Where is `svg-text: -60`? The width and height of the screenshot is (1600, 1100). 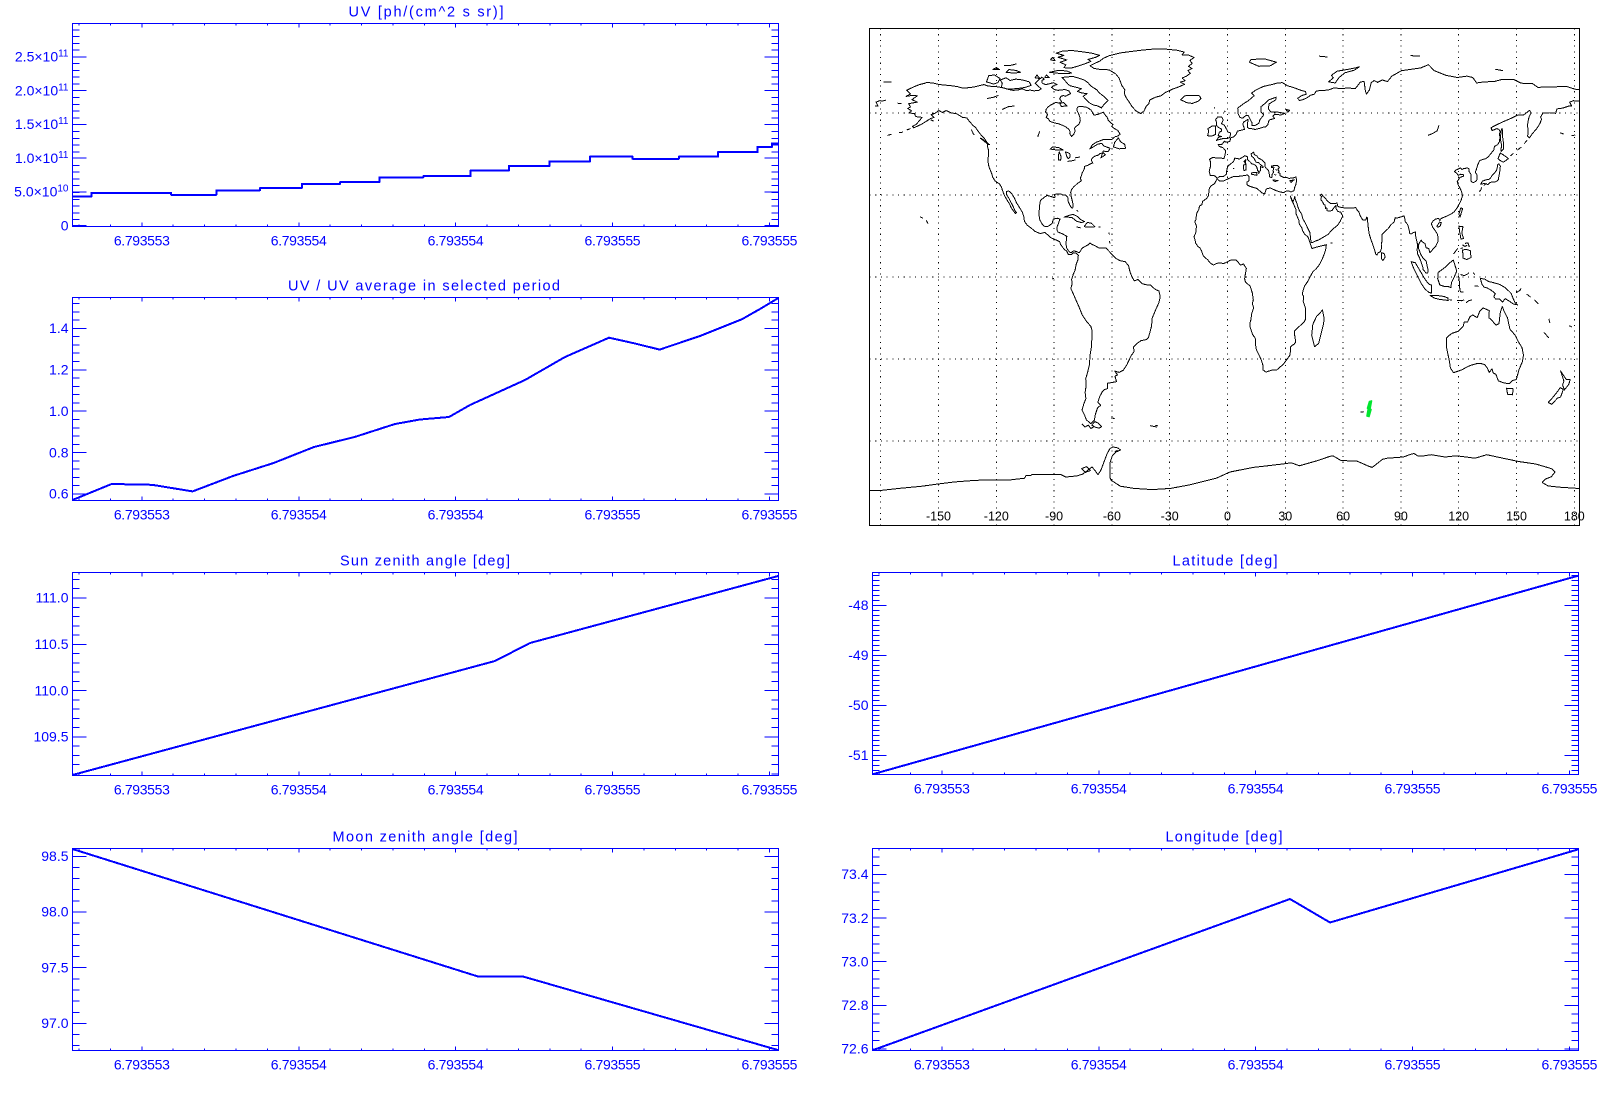
svg-text: -60 is located at coordinates (1112, 517).